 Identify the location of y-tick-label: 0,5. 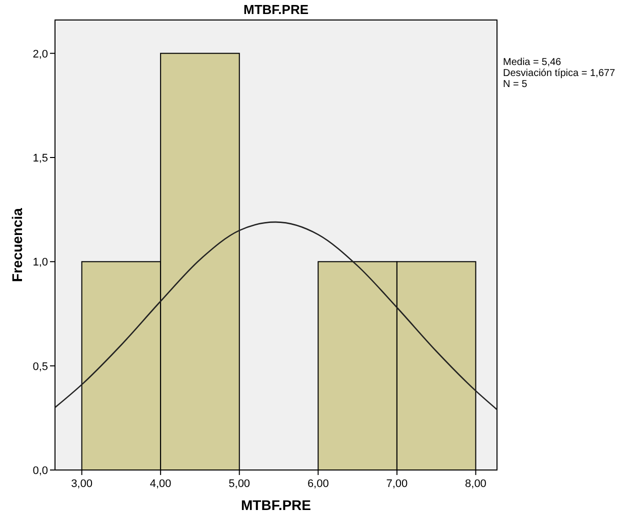
(40, 366).